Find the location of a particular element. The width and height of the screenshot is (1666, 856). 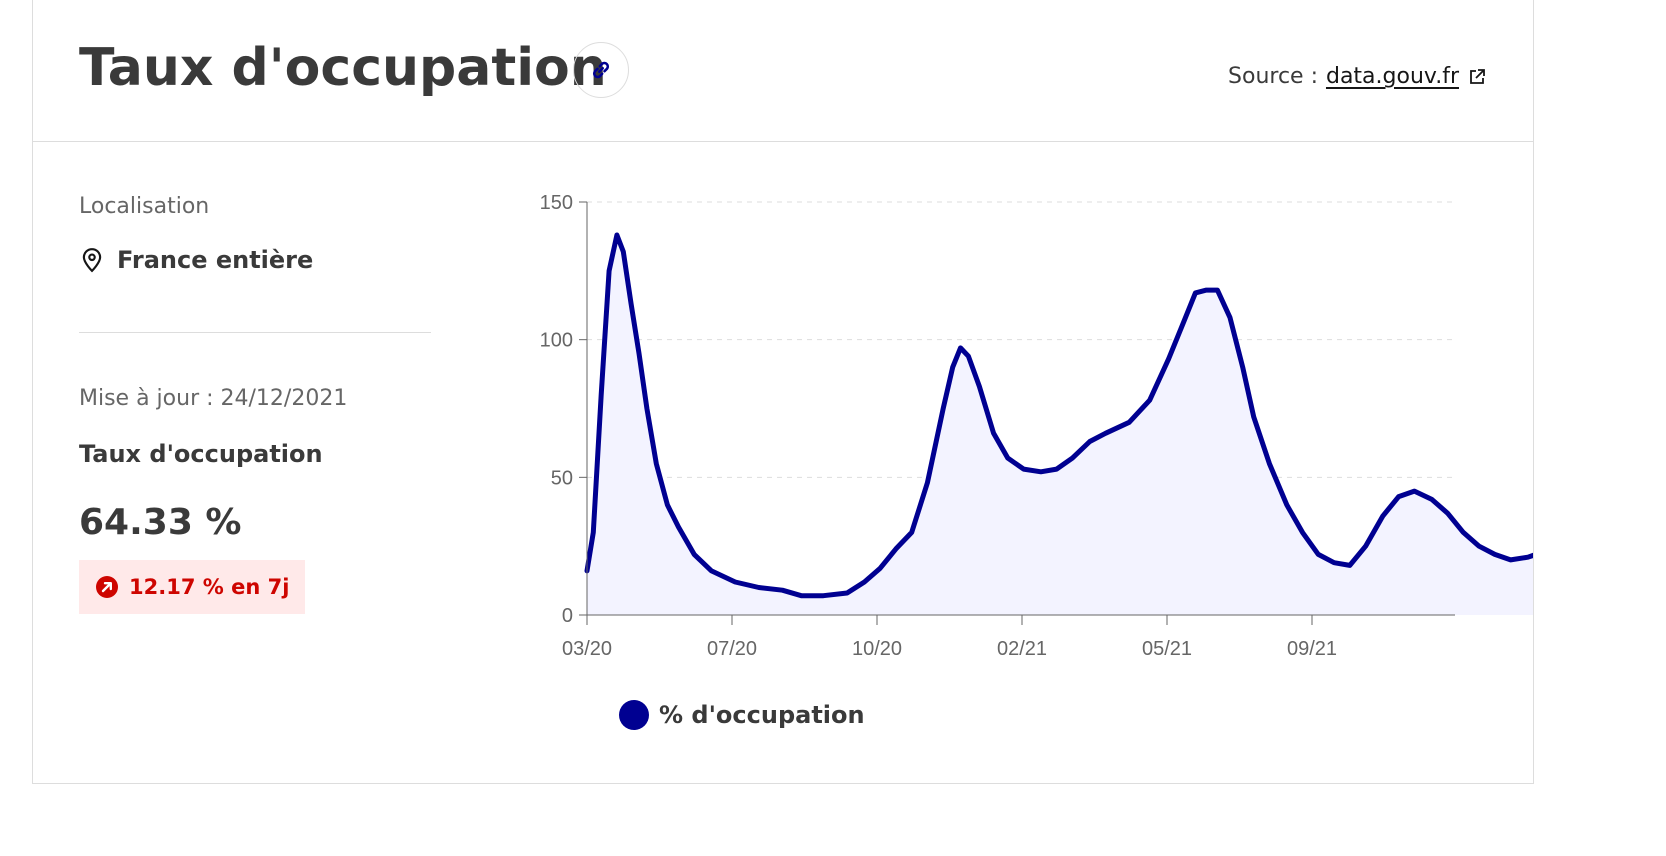

source-prefix: Source : is located at coordinates (1273, 76).